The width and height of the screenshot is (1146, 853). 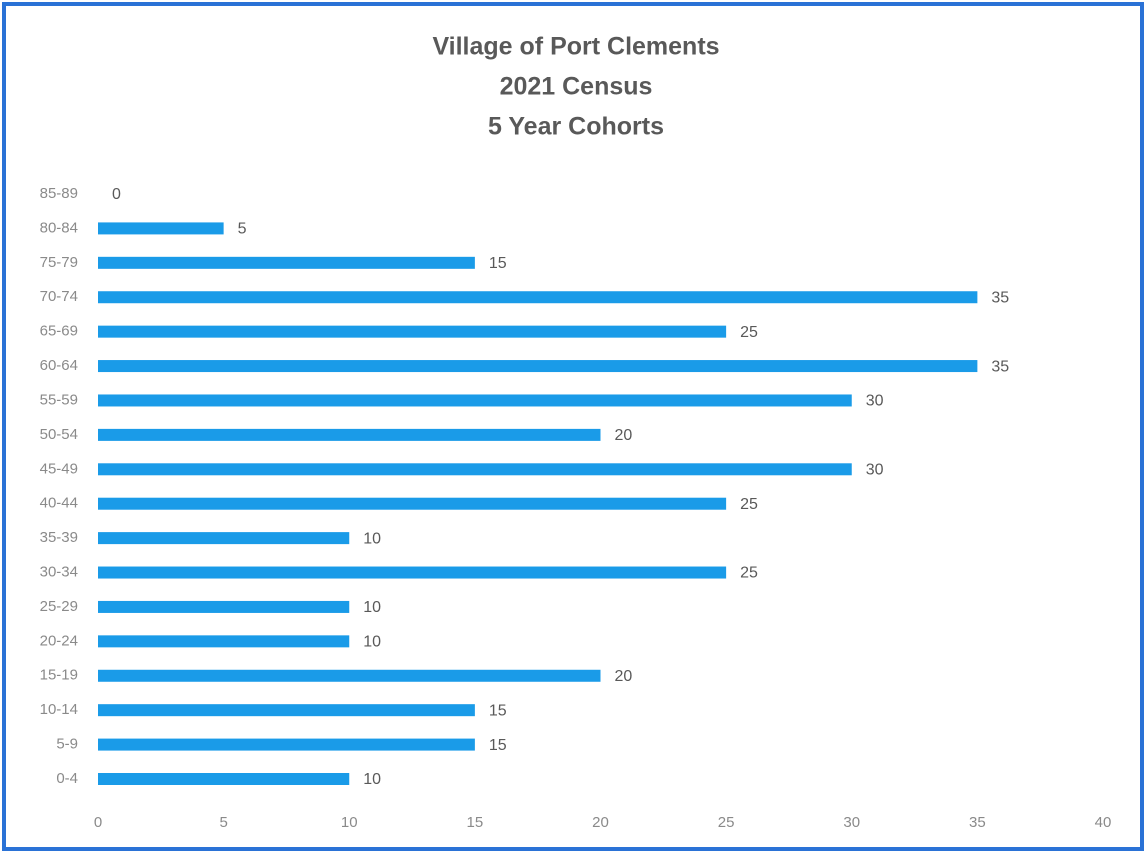 I want to click on y-tick-label: 70-74, so click(x=59, y=296).